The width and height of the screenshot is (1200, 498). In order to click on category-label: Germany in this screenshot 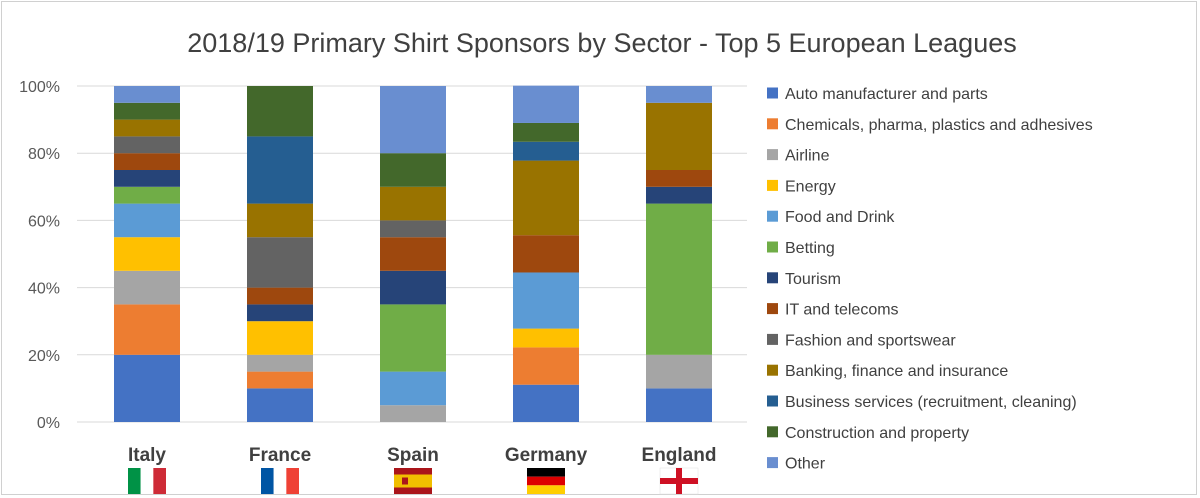, I will do `click(546, 455)`.